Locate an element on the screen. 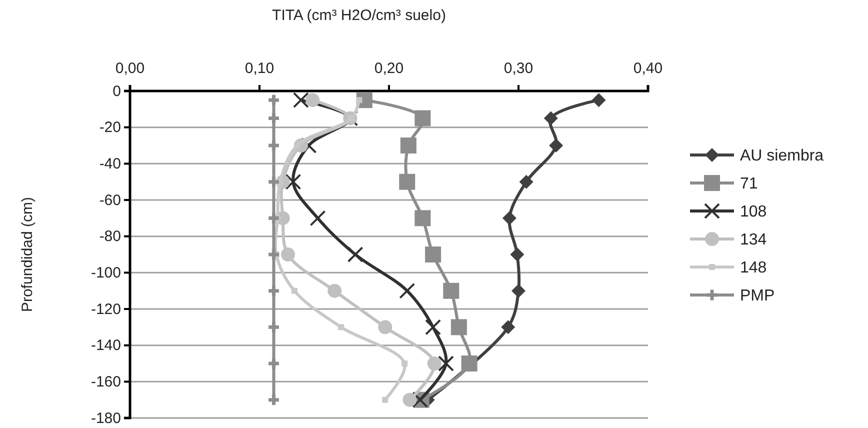 The height and width of the screenshot is (428, 868). x-tick-label: 0,10 is located at coordinates (259, 68).